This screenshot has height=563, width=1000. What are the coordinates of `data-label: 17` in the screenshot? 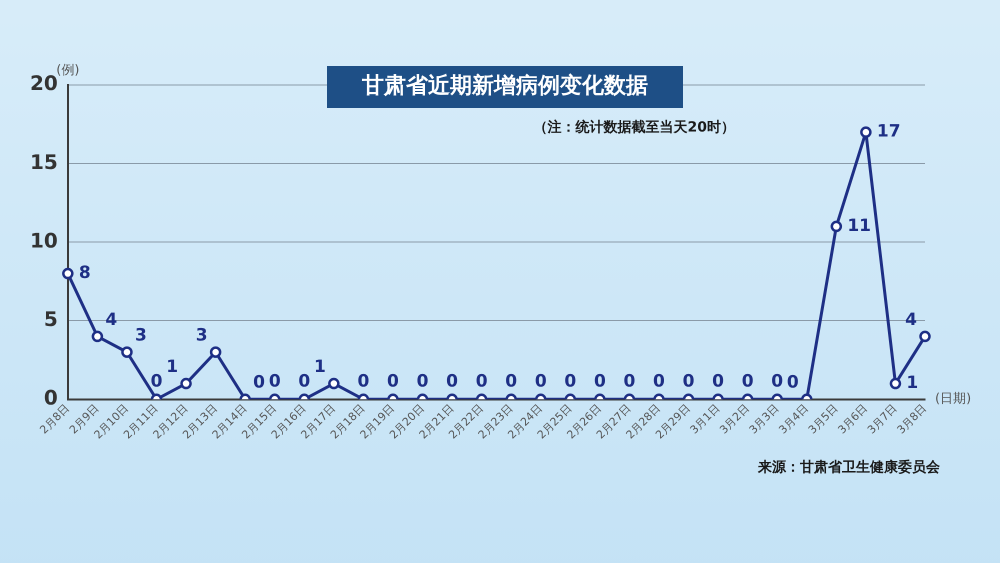 It's located at (888, 132).